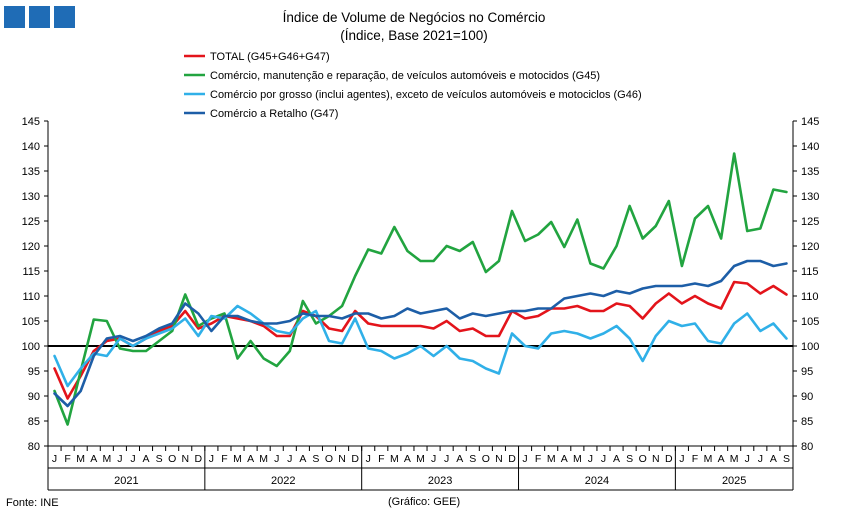  What do you see at coordinates (810, 297) in the screenshot?
I see `y-tick-label-right: 110` at bounding box center [810, 297].